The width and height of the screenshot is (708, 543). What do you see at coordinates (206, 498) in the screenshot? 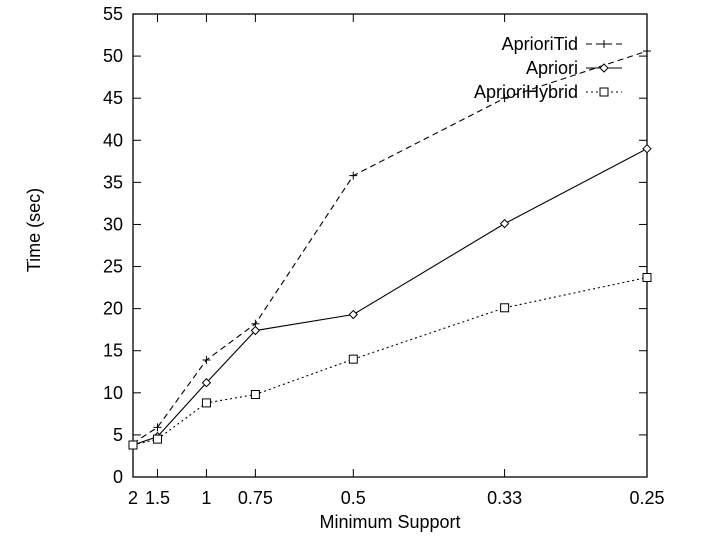
I see `x-tick-label: 1` at bounding box center [206, 498].